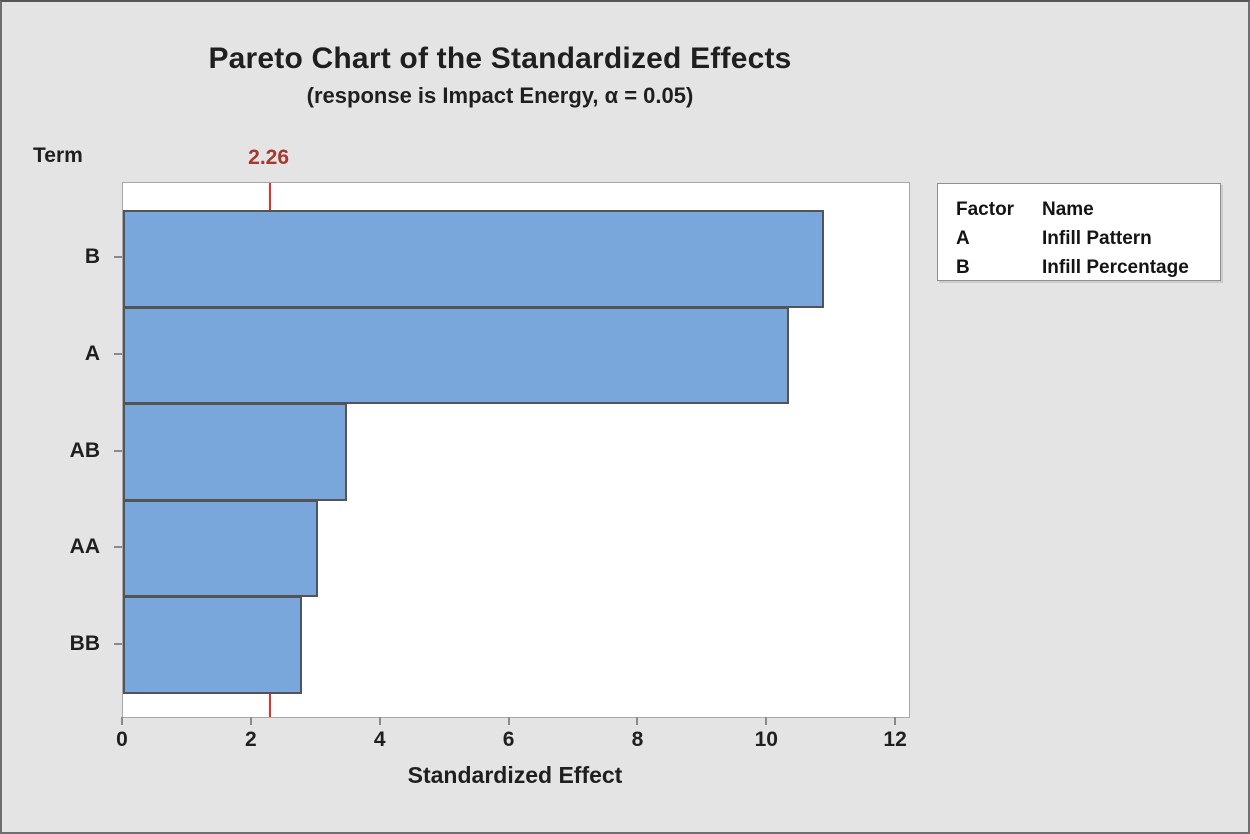  What do you see at coordinates (985, 209) in the screenshot?
I see `legend-header-factor: Factor` at bounding box center [985, 209].